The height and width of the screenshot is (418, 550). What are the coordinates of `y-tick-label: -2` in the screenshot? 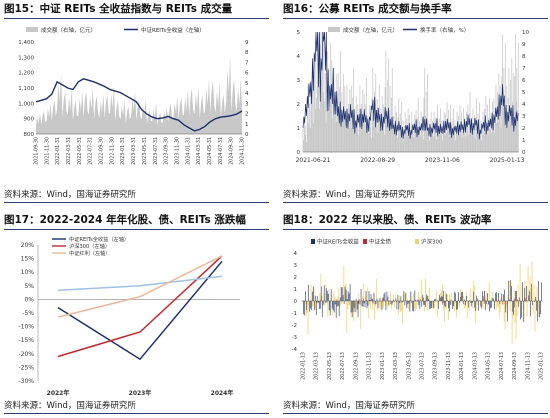 It's located at (294, 326).